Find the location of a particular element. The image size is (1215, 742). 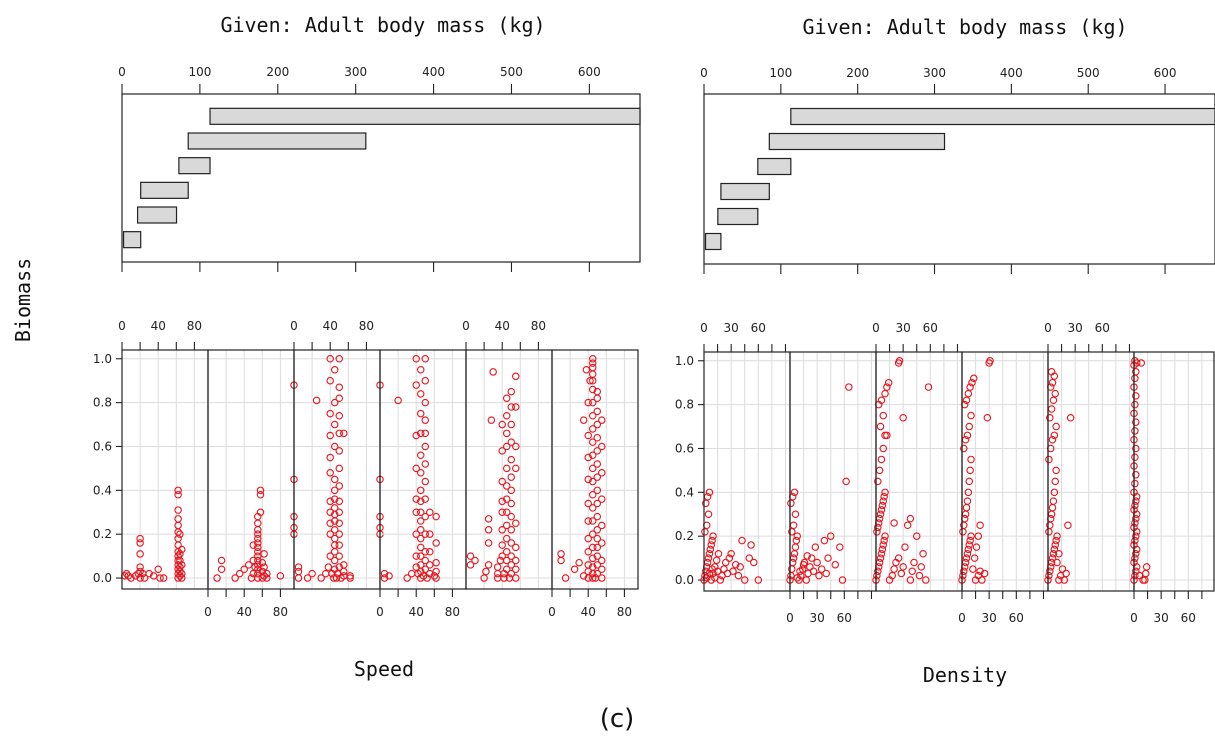

x-tick-label: 30 is located at coordinates (989, 618).